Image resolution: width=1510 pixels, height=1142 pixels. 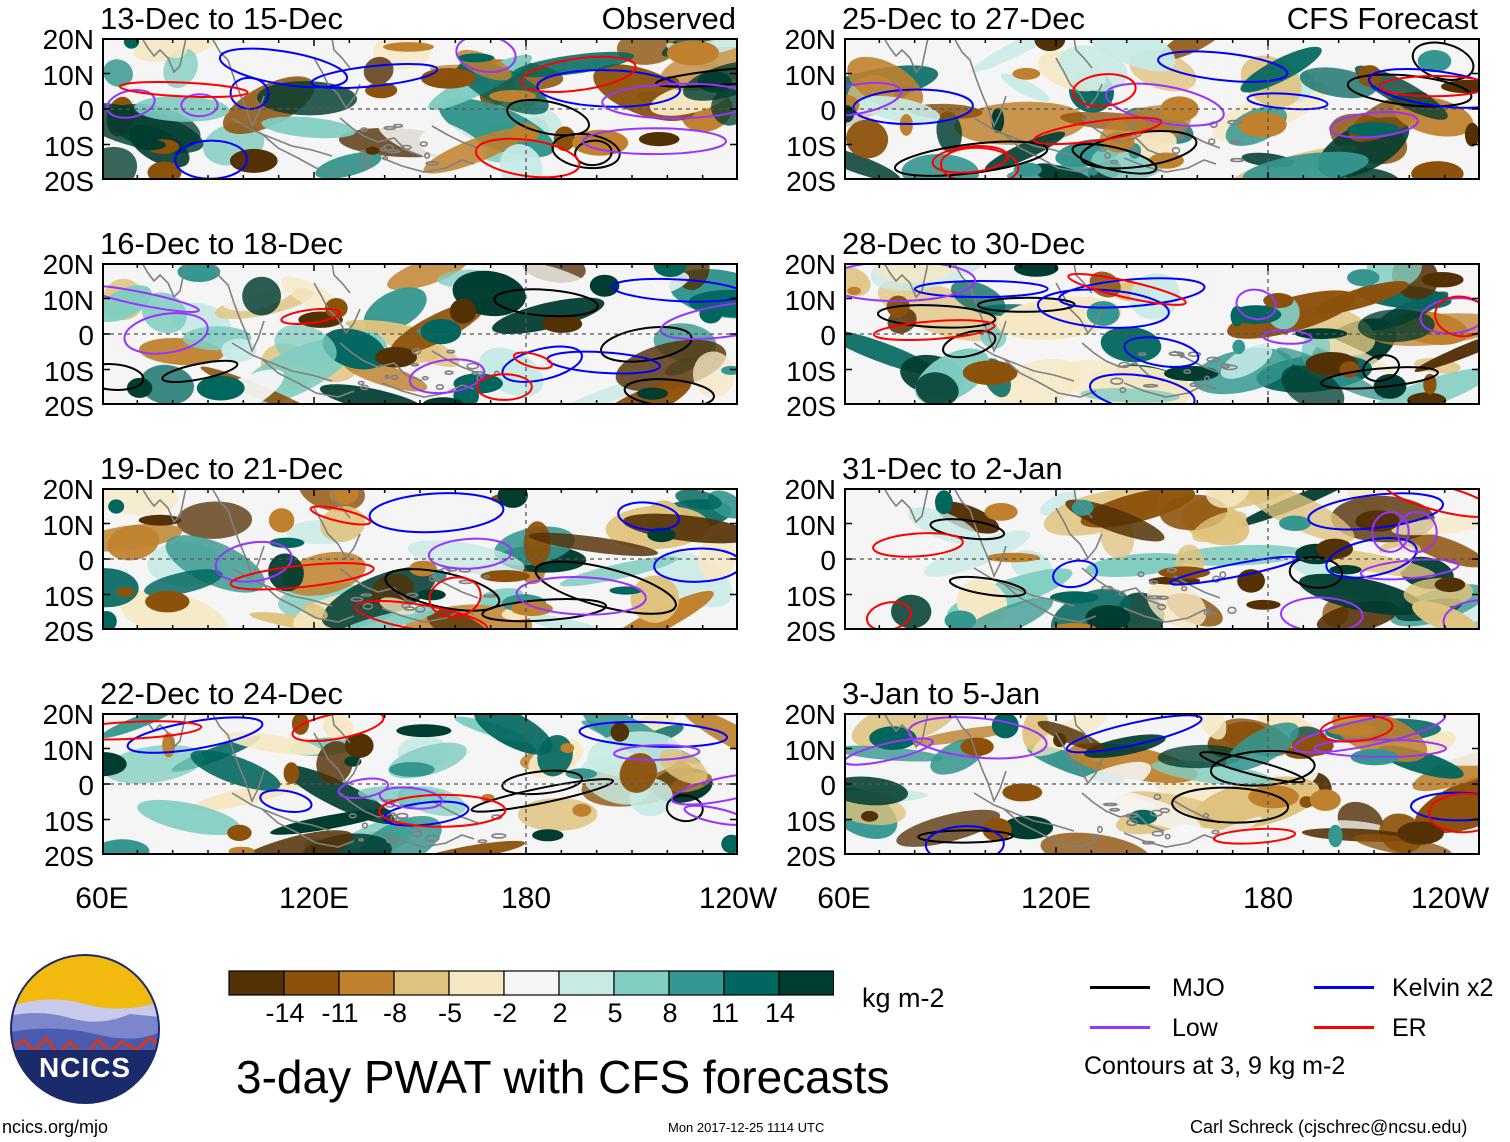 I want to click on colorbar-tick-label: 14, so click(x=780, y=1013).